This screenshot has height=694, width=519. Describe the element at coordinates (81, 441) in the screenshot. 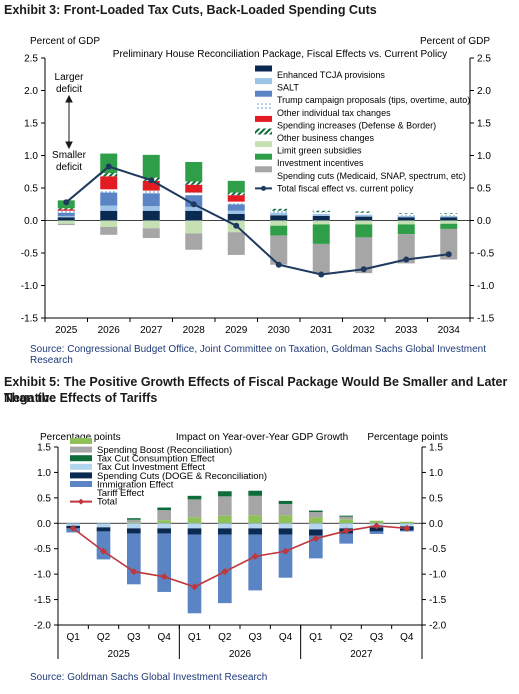

I see `legend-swatch-spending-boost-reconciliation` at that location.